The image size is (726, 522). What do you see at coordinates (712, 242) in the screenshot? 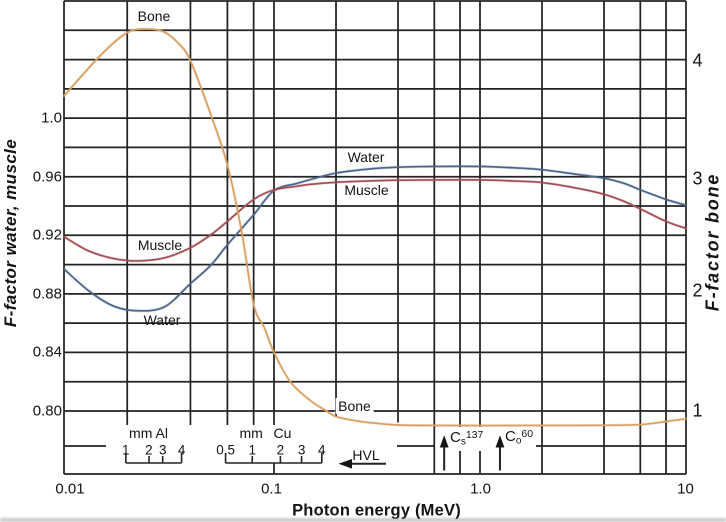
I see `y-axis-right-title: F-factor bone` at bounding box center [712, 242].